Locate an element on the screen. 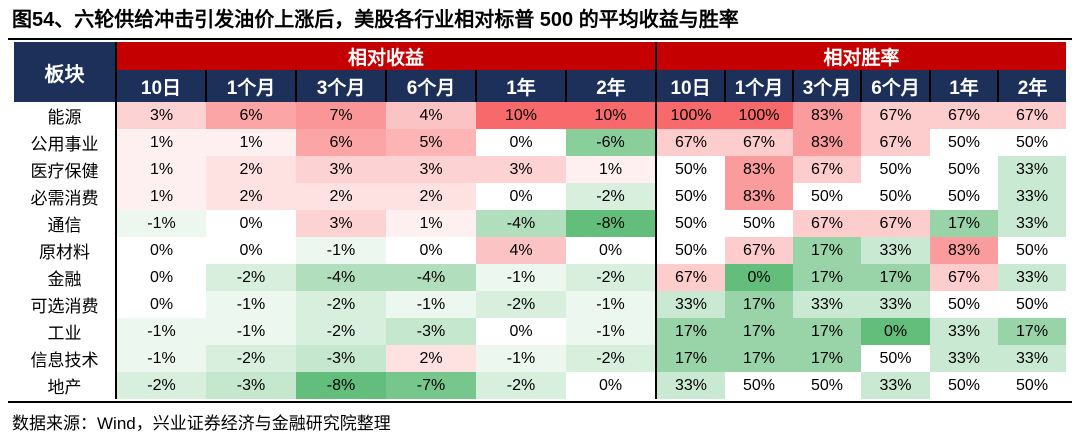 This screenshot has height=438, width=1080. footer-divider is located at coordinates (540, 402).